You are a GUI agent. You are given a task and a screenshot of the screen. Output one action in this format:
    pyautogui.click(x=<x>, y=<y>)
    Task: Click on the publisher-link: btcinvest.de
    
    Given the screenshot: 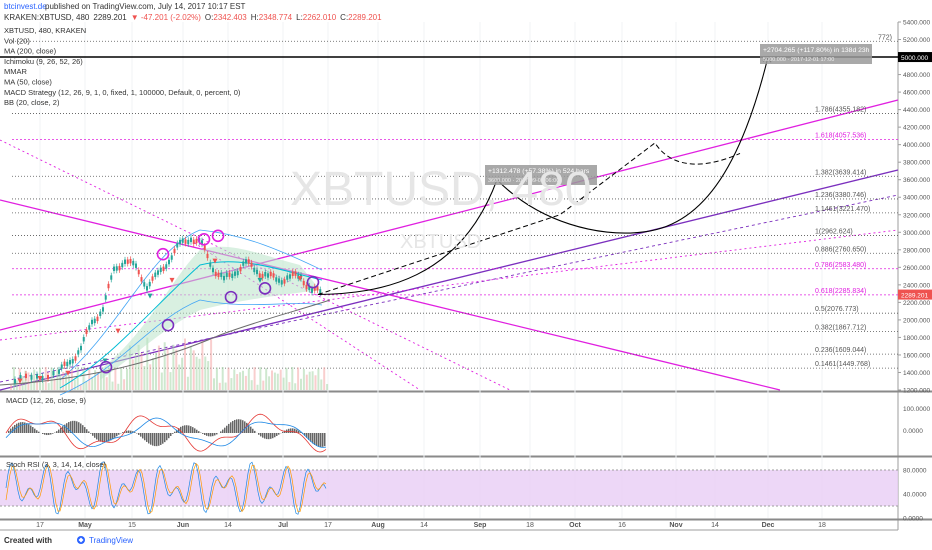 What is the action you would take?
    pyautogui.click(x=25, y=6)
    